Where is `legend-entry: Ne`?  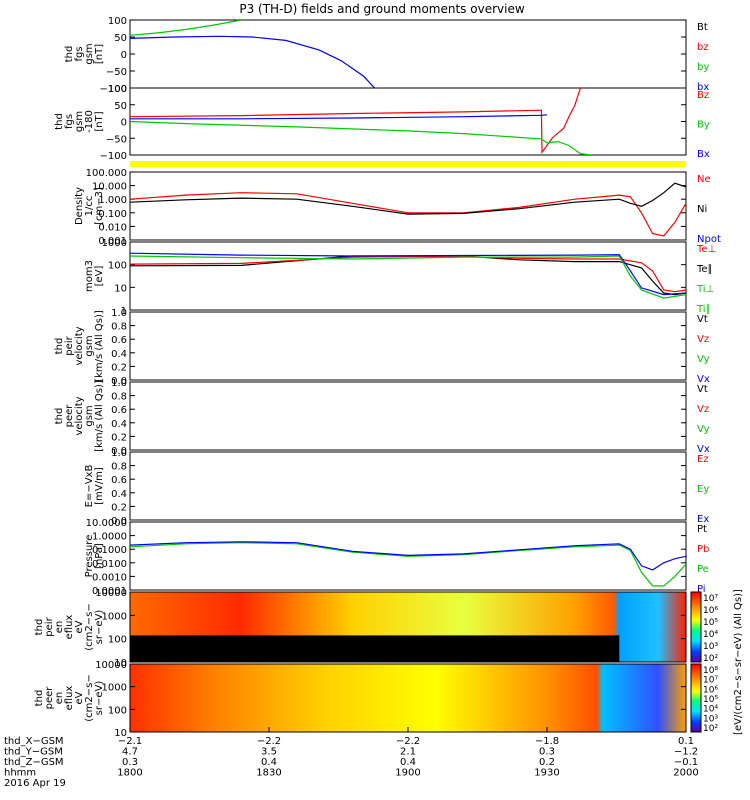 legend-entry: Ne is located at coordinates (704, 179).